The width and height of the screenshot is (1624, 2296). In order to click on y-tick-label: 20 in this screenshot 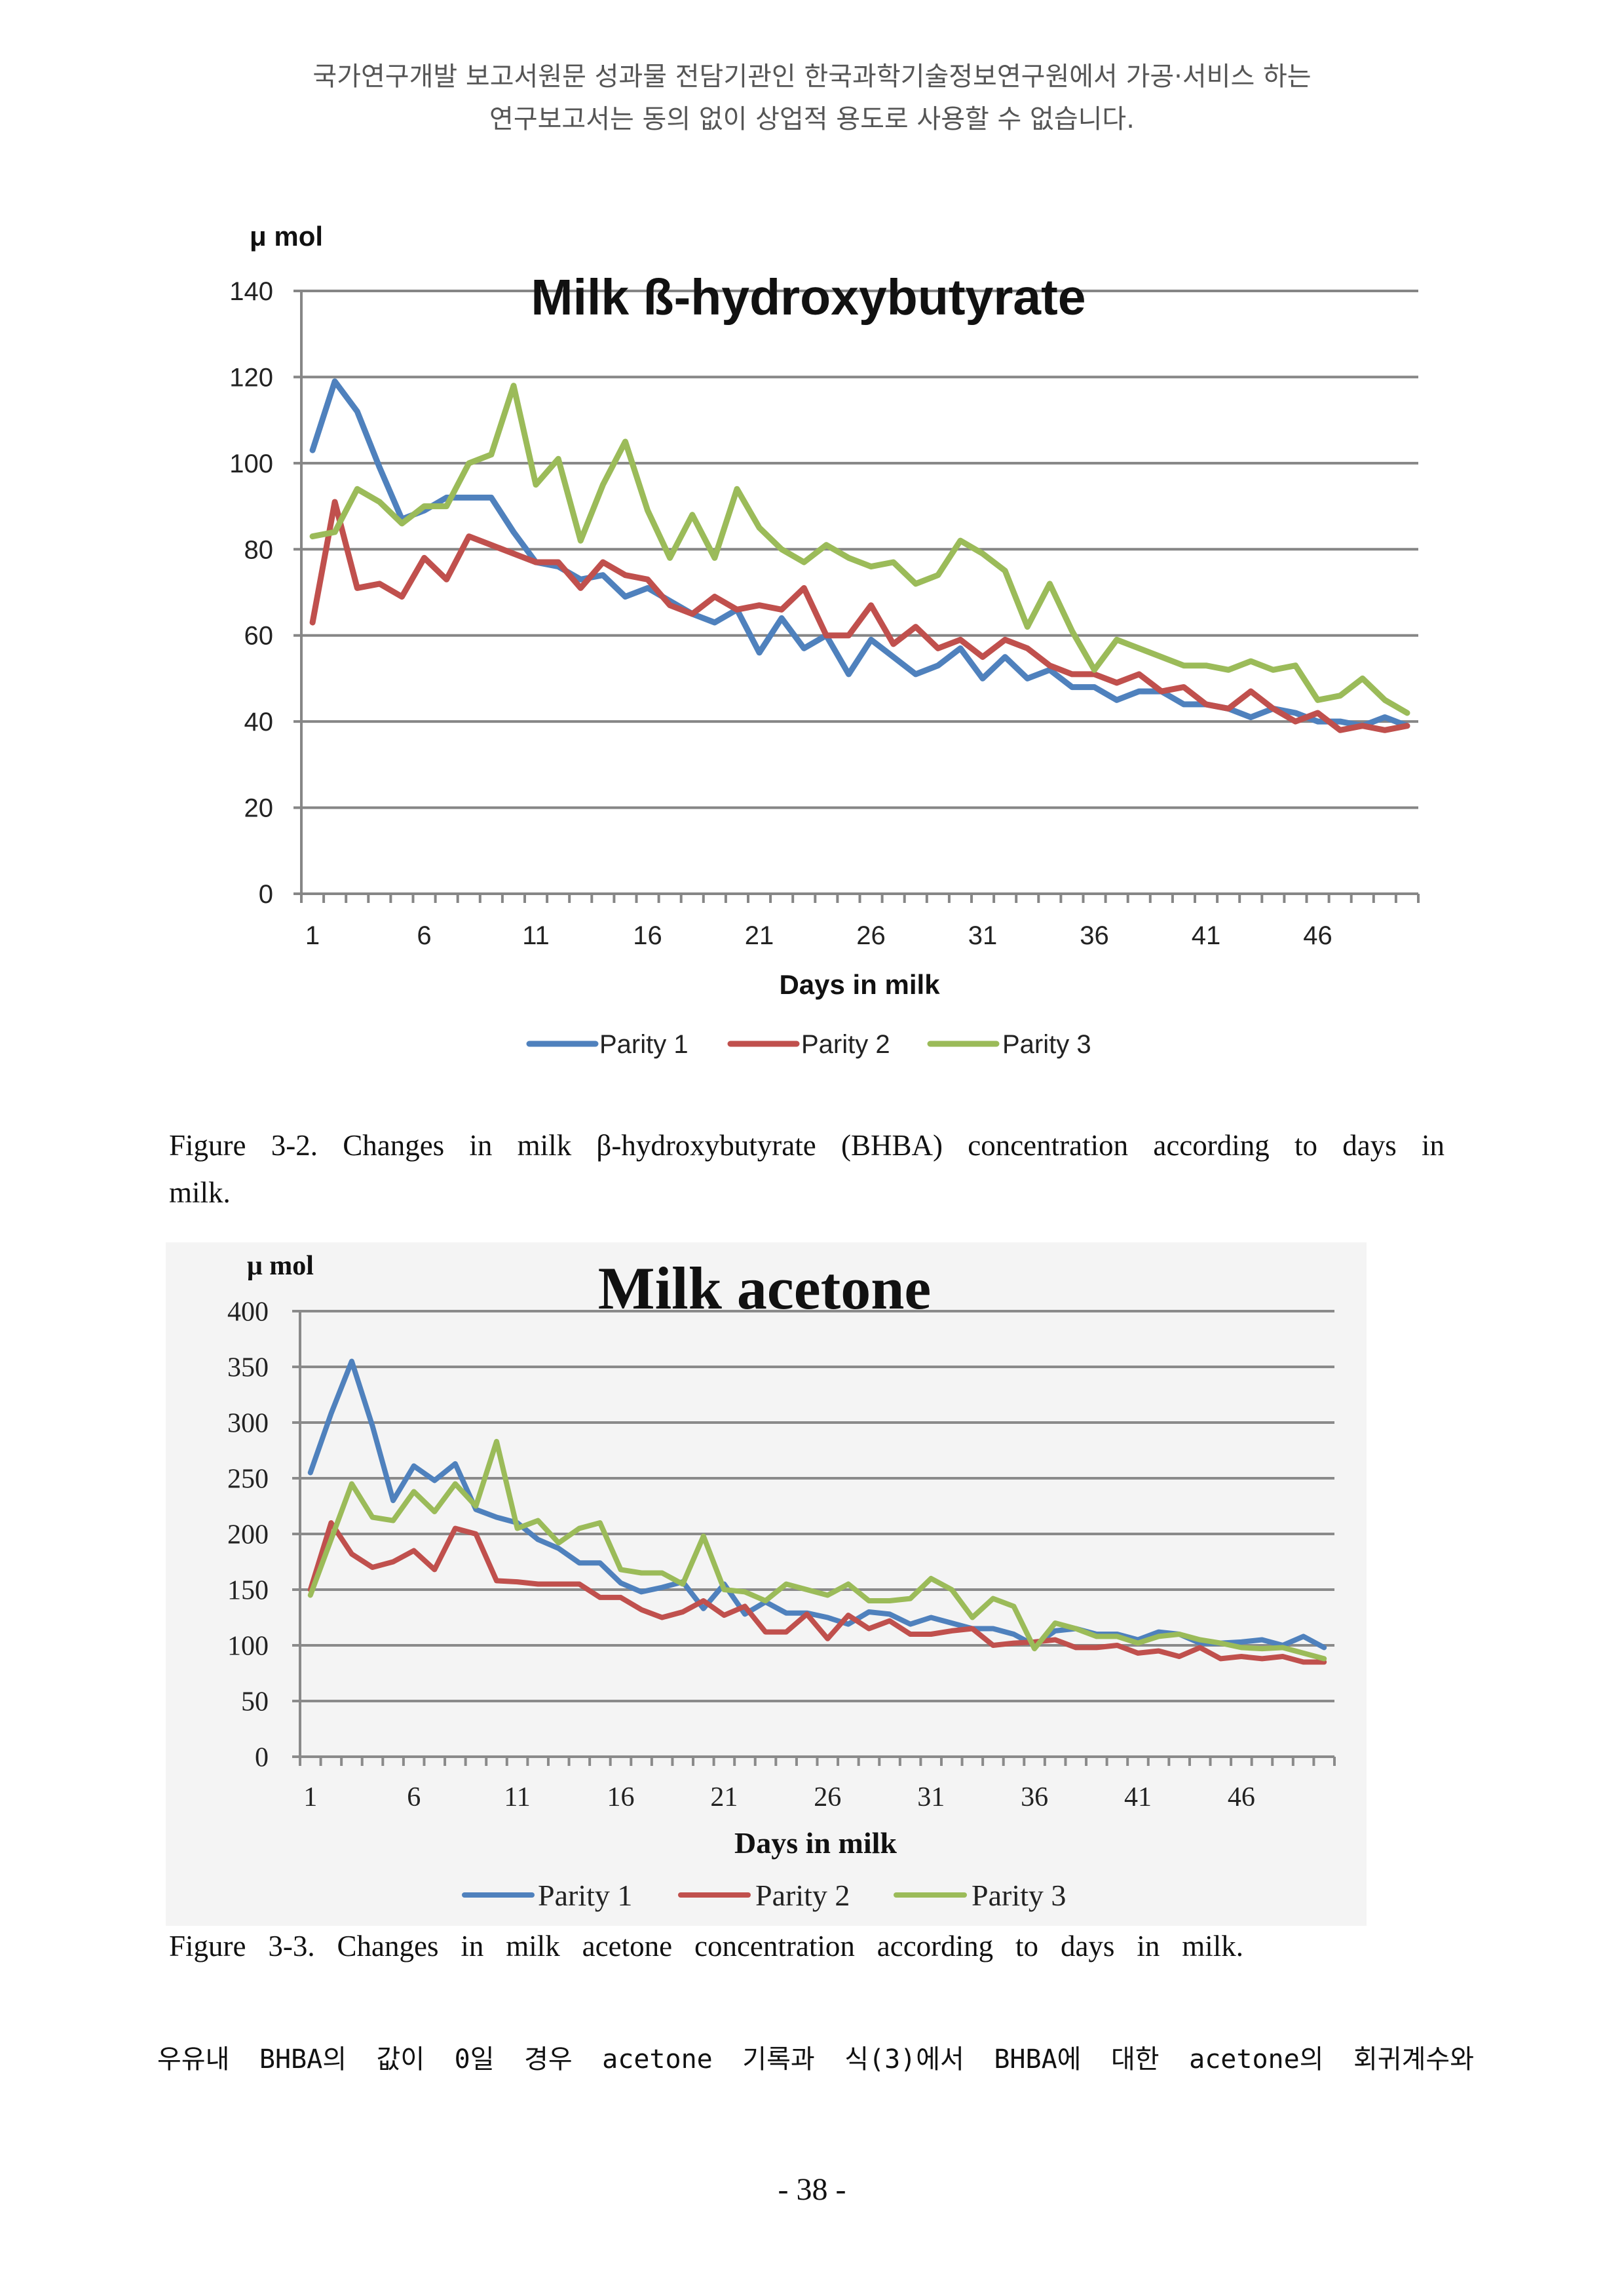, I will do `click(259, 808)`.